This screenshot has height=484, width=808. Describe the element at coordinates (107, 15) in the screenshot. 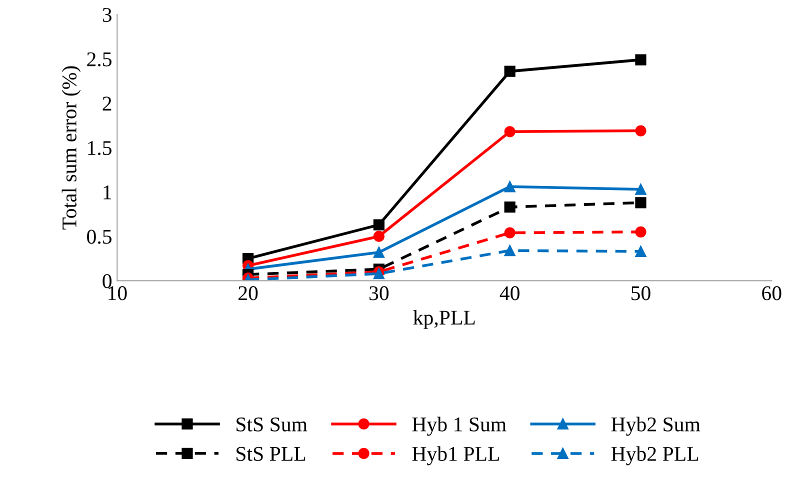

I see `y-tick-label: 3` at that location.